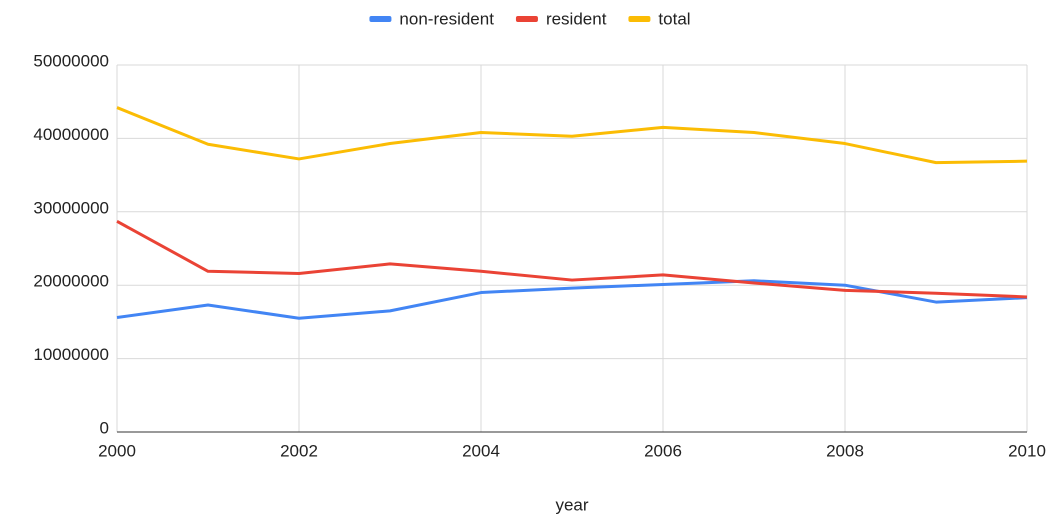  What do you see at coordinates (446, 18) in the screenshot?
I see `legend-label: non-resident` at bounding box center [446, 18].